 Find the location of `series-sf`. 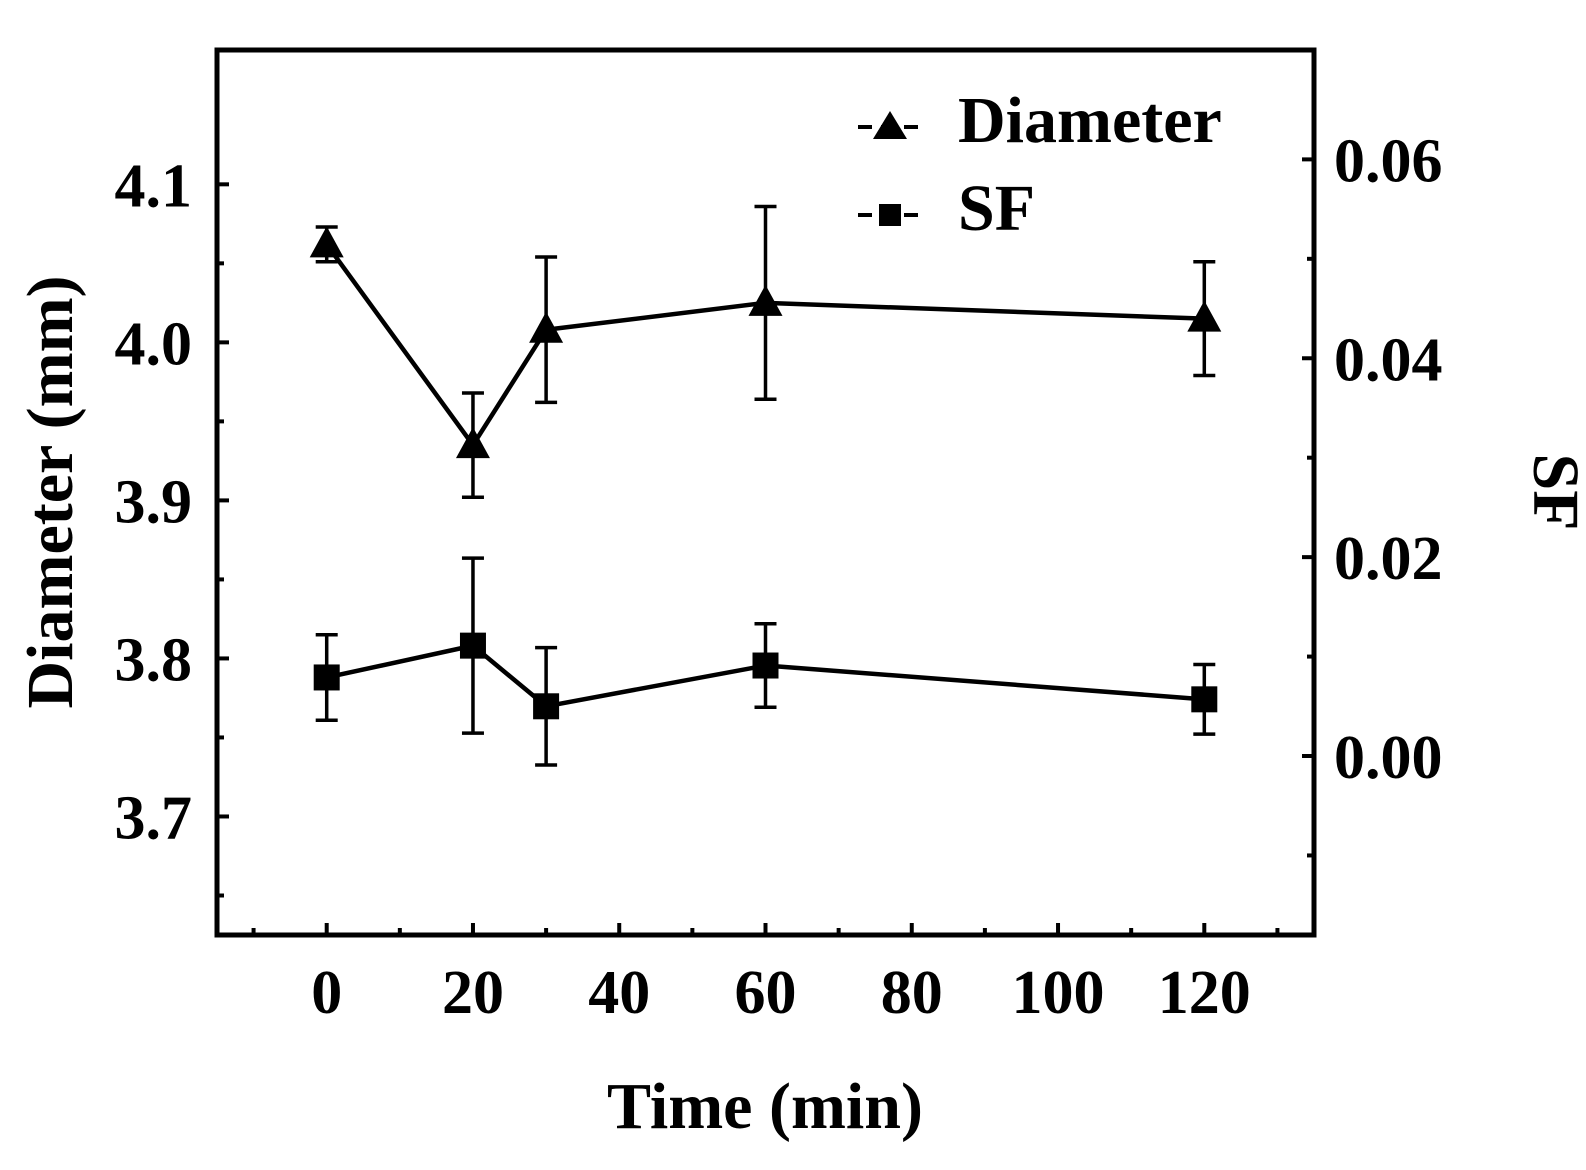

series-sf is located at coordinates (765, 661).